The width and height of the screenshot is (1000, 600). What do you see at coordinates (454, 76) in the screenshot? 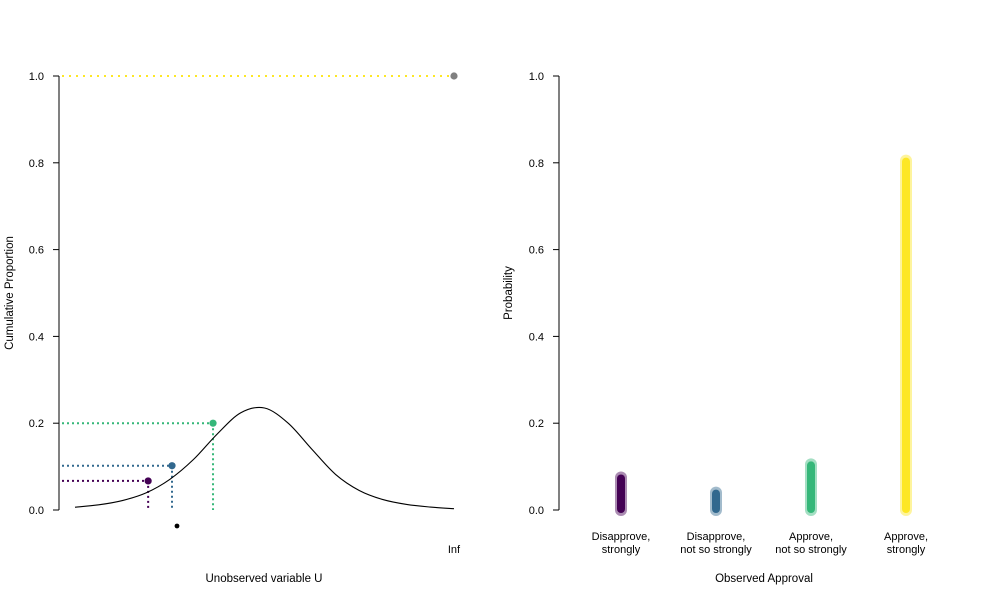
I see `inf-cutpoint-marker` at bounding box center [454, 76].